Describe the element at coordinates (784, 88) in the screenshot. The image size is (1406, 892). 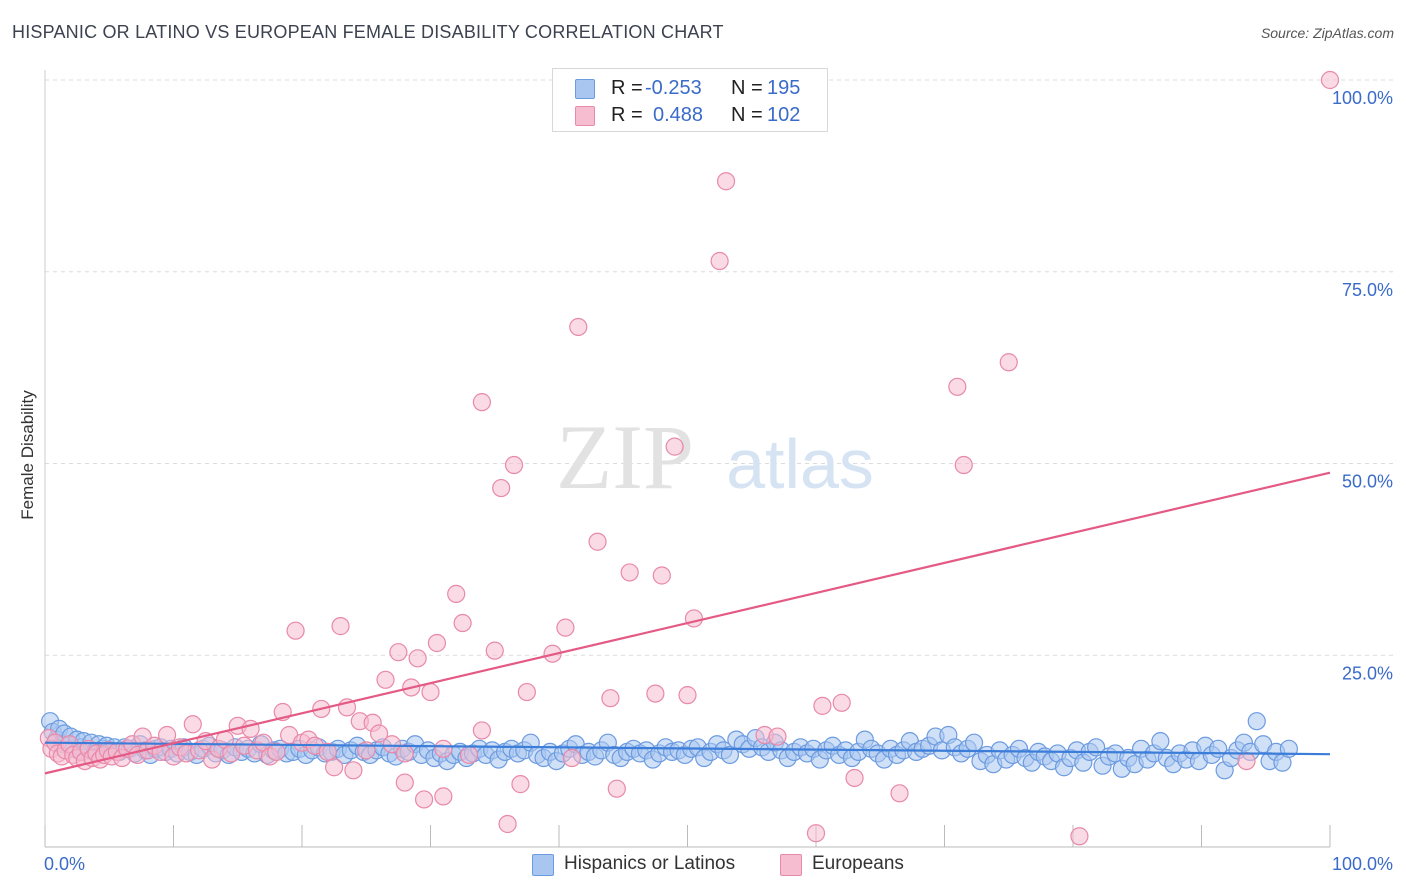
I see `stats-n-value: 195` at that location.